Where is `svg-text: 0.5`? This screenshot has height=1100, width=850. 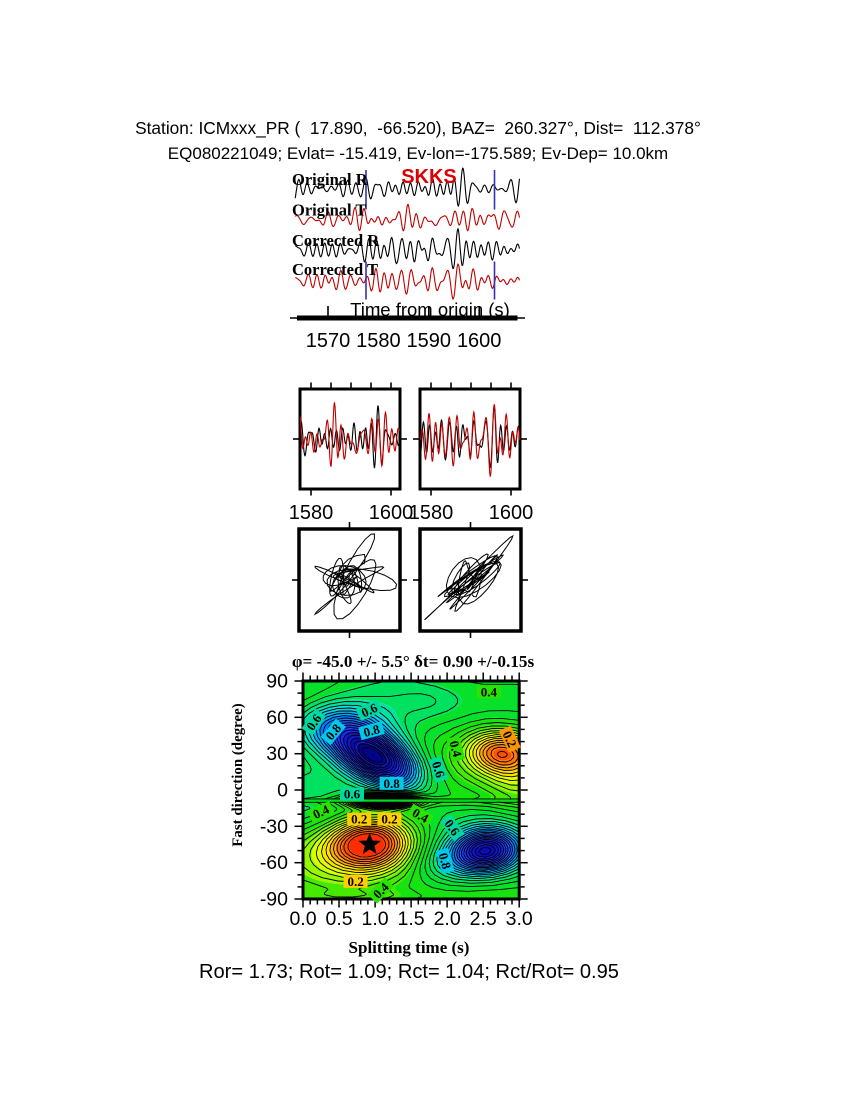
svg-text: 0.5 is located at coordinates (338, 919).